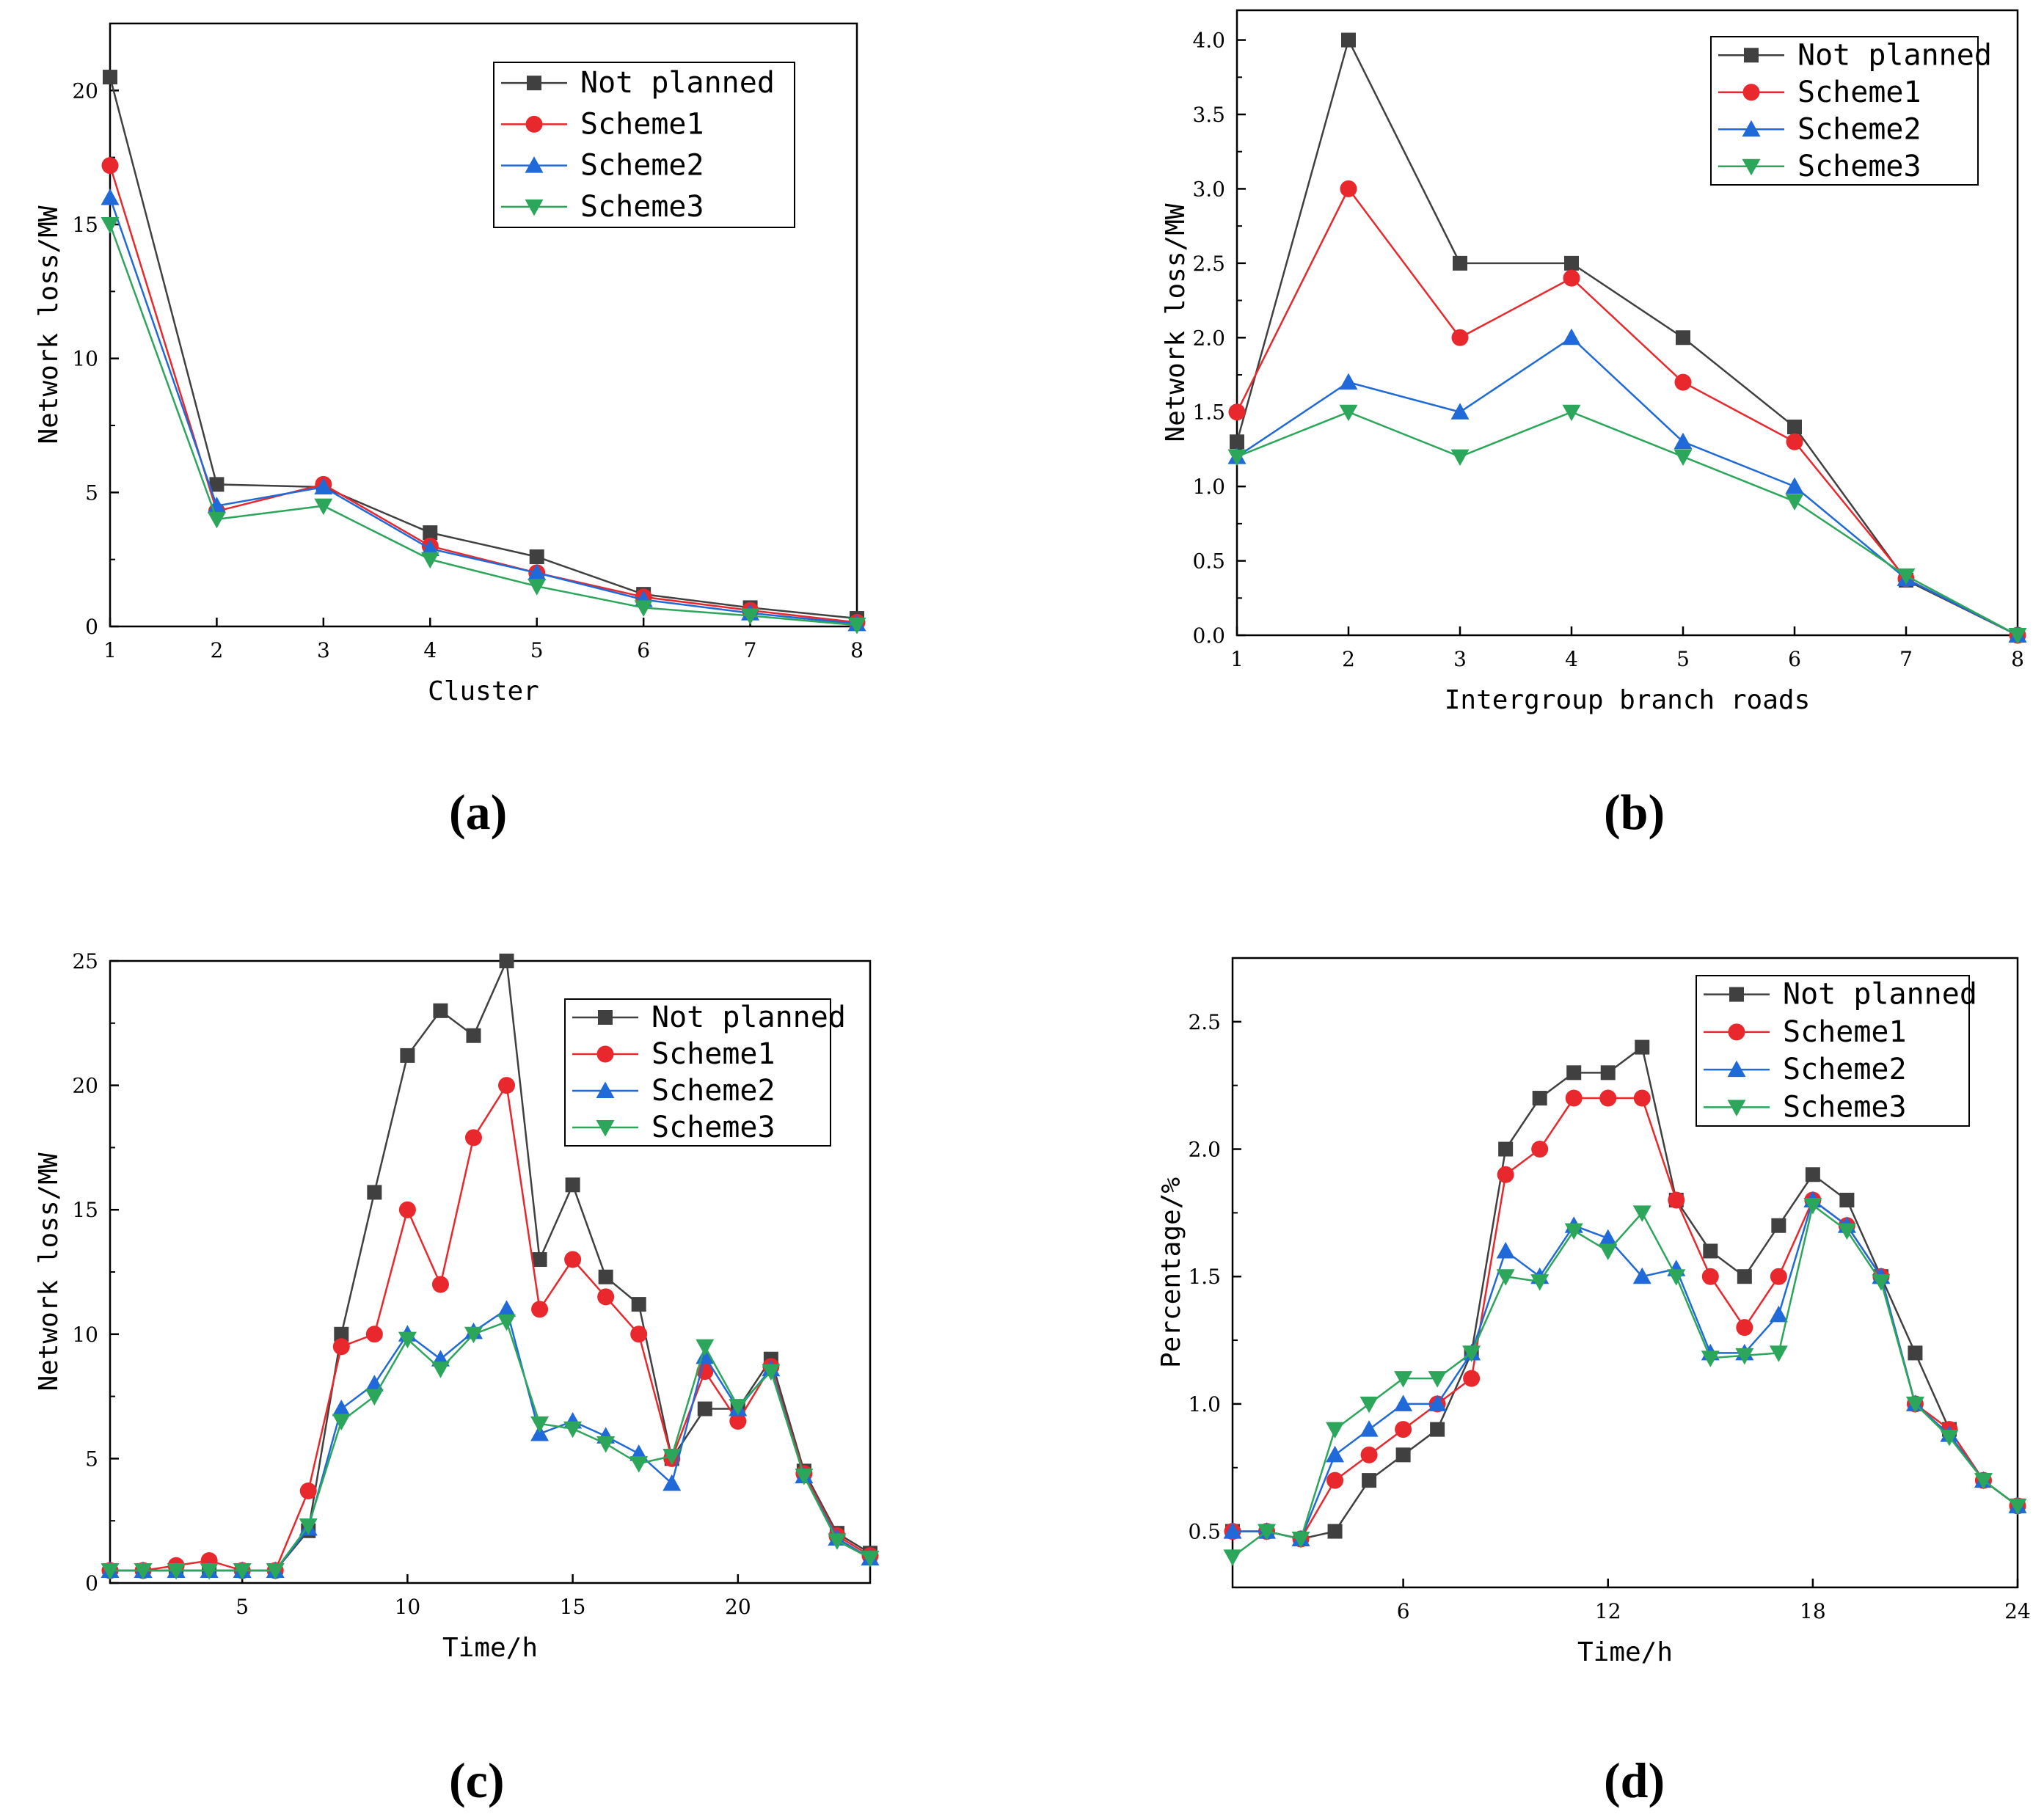 The image size is (2044, 1817). I want to click on x-tick-label: 1, so click(1237, 659).